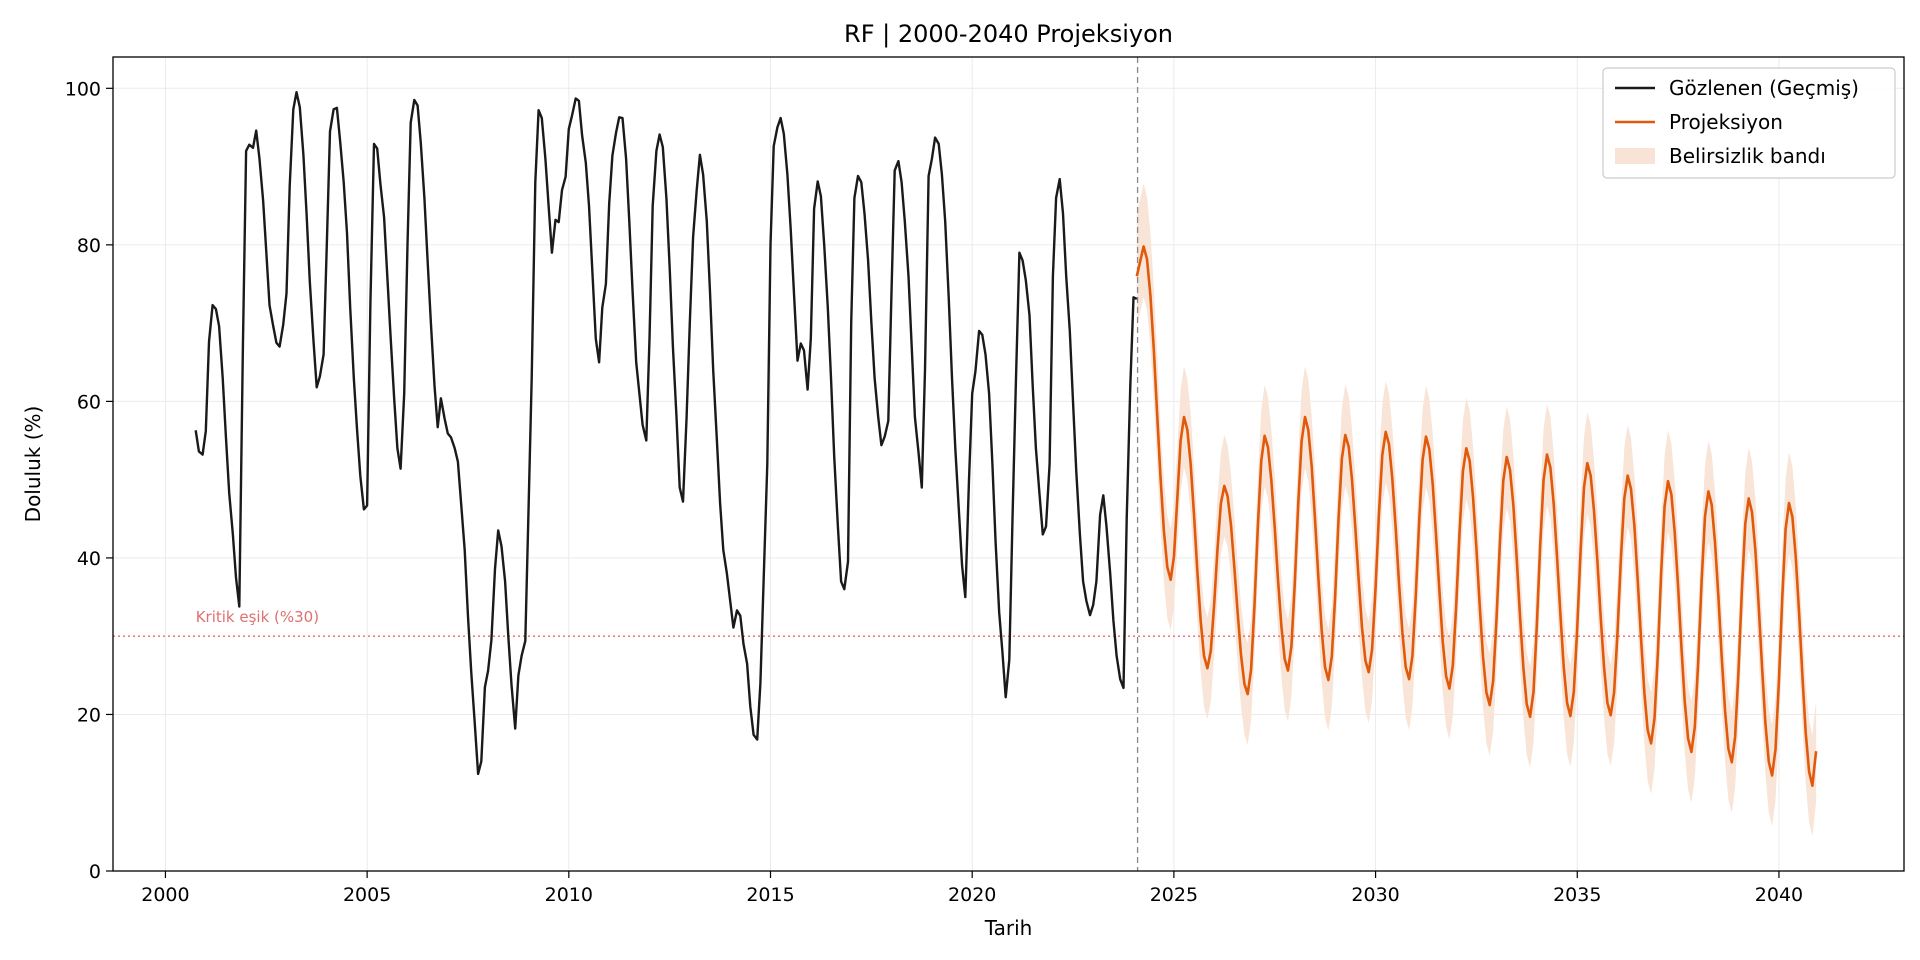  I want to click on x-tick-label: 2010, so click(569, 895).